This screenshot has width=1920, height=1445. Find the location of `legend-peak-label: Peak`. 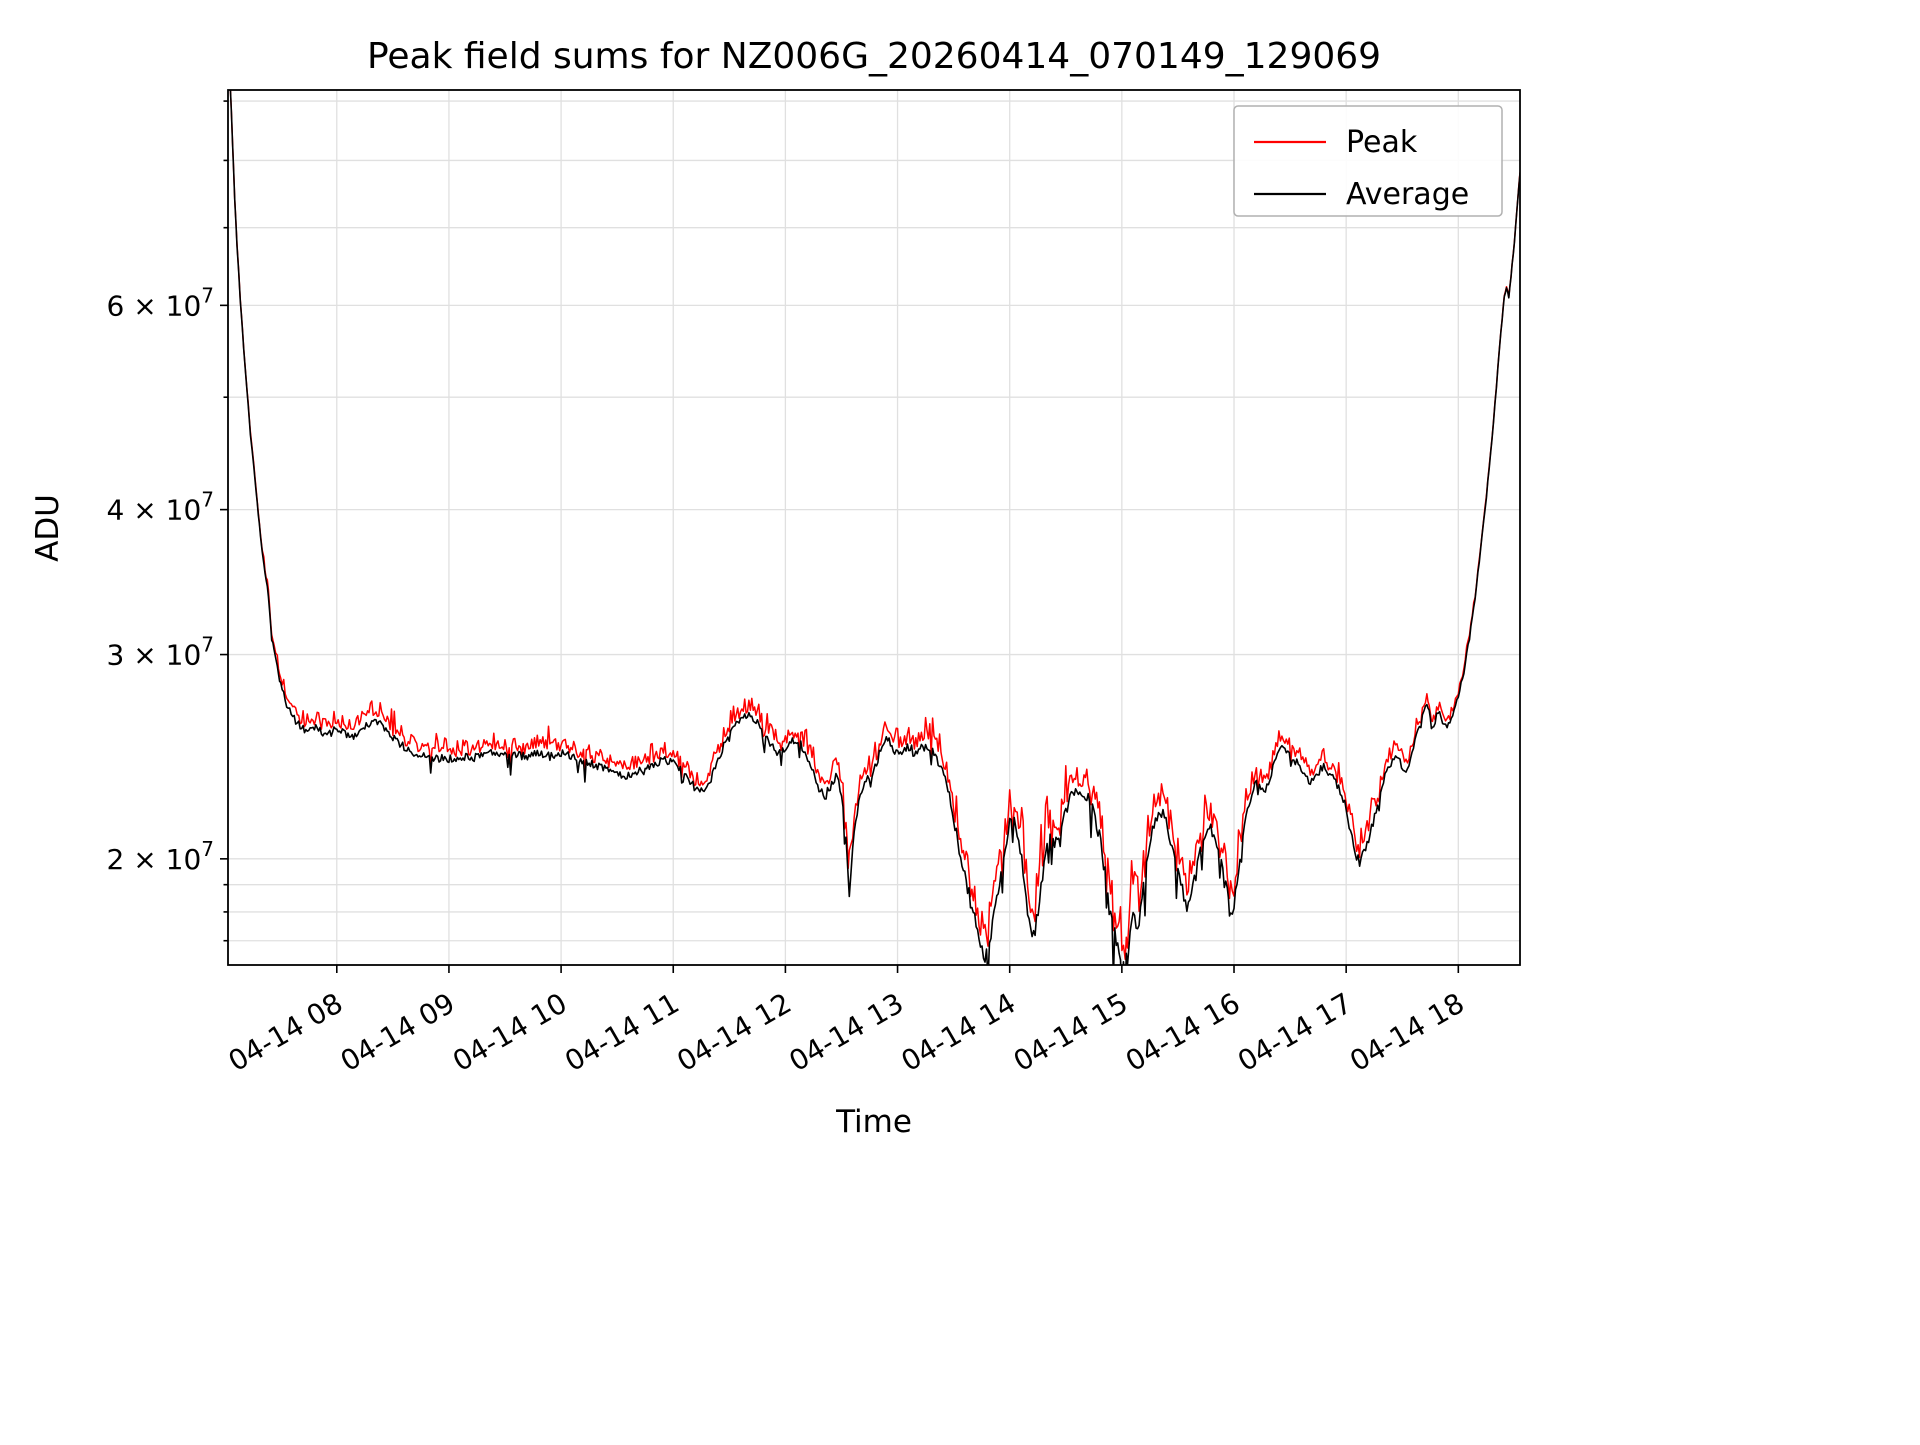

legend-peak-label: Peak is located at coordinates (1382, 142).